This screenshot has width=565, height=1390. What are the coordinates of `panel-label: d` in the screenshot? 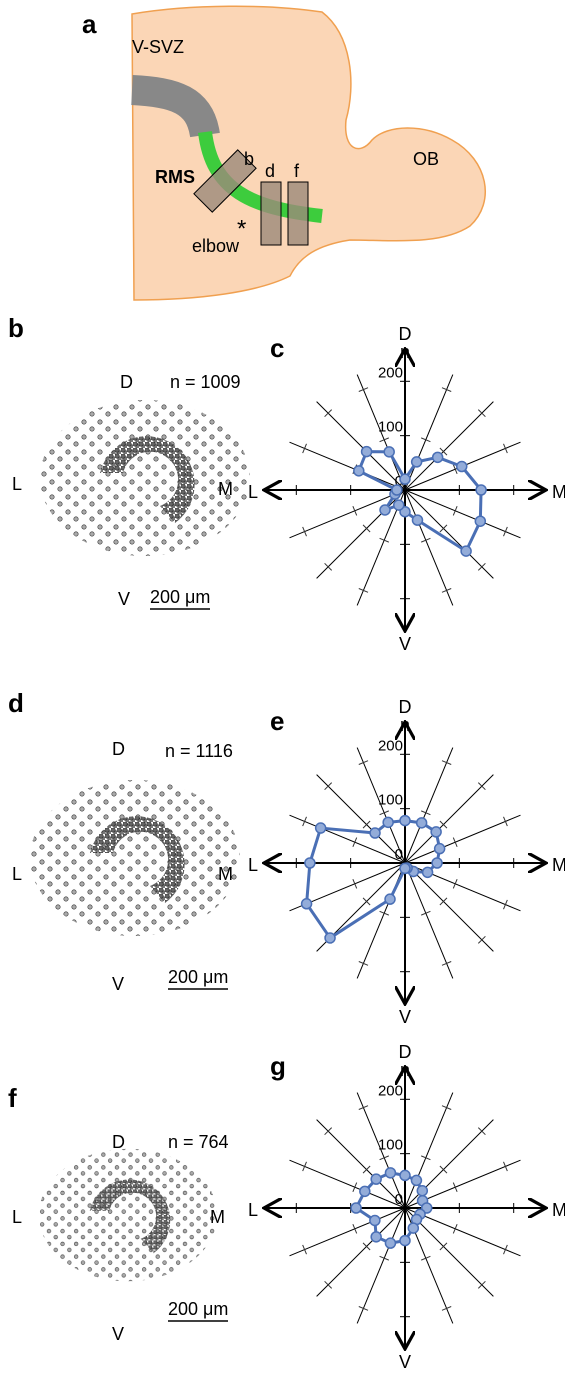 It's located at (16, 703).